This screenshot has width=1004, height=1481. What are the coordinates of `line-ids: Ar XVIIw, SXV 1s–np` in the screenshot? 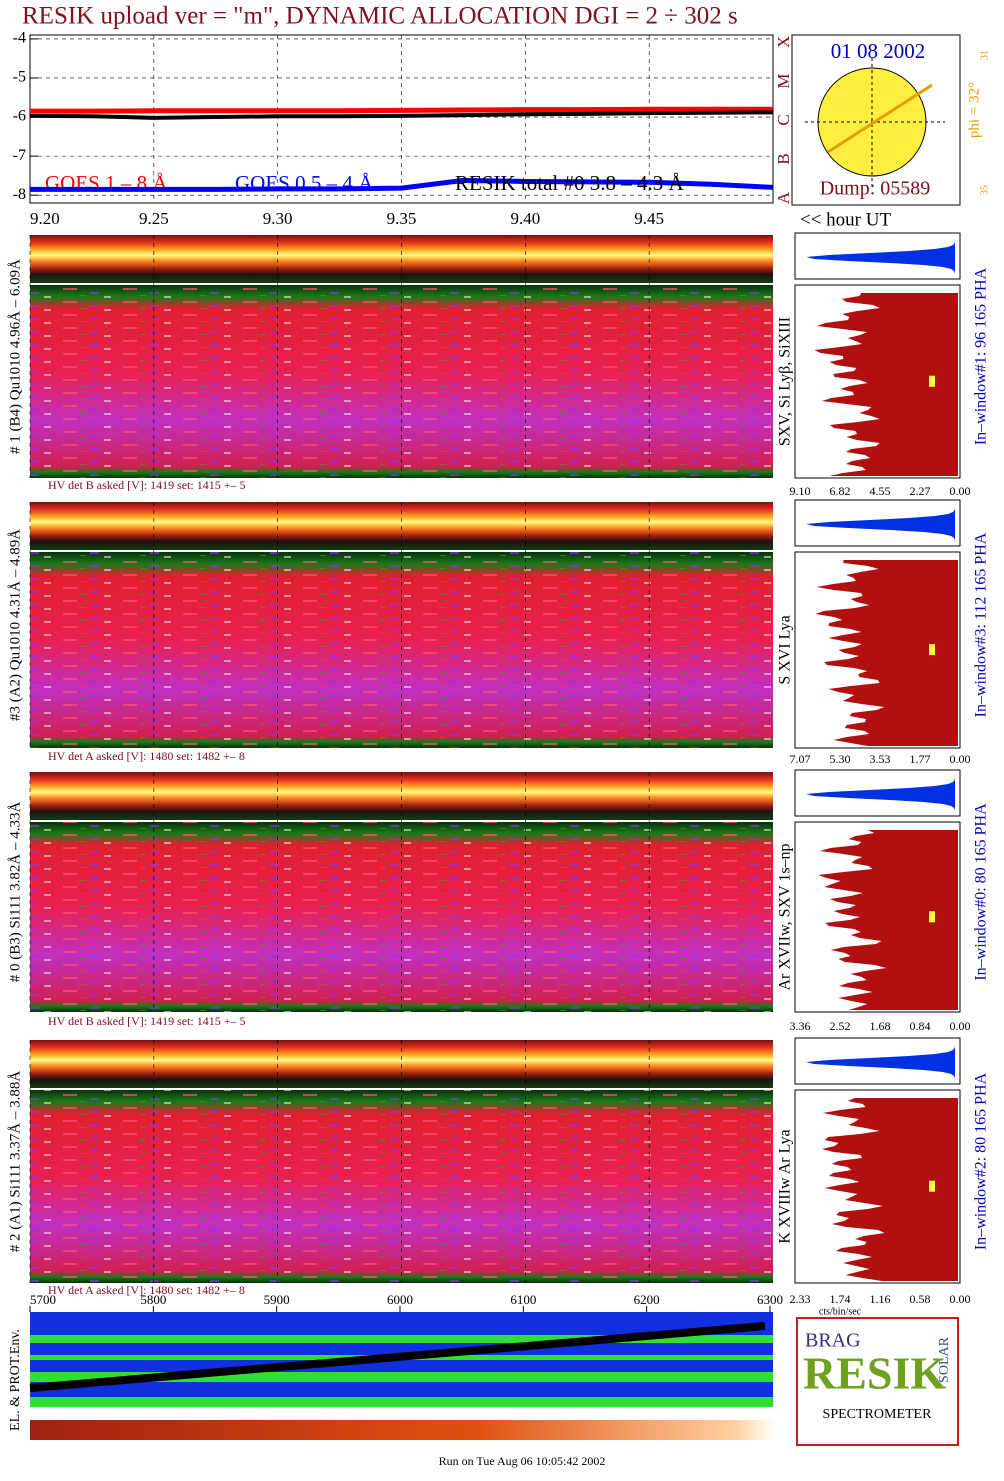 It's located at (785, 916).